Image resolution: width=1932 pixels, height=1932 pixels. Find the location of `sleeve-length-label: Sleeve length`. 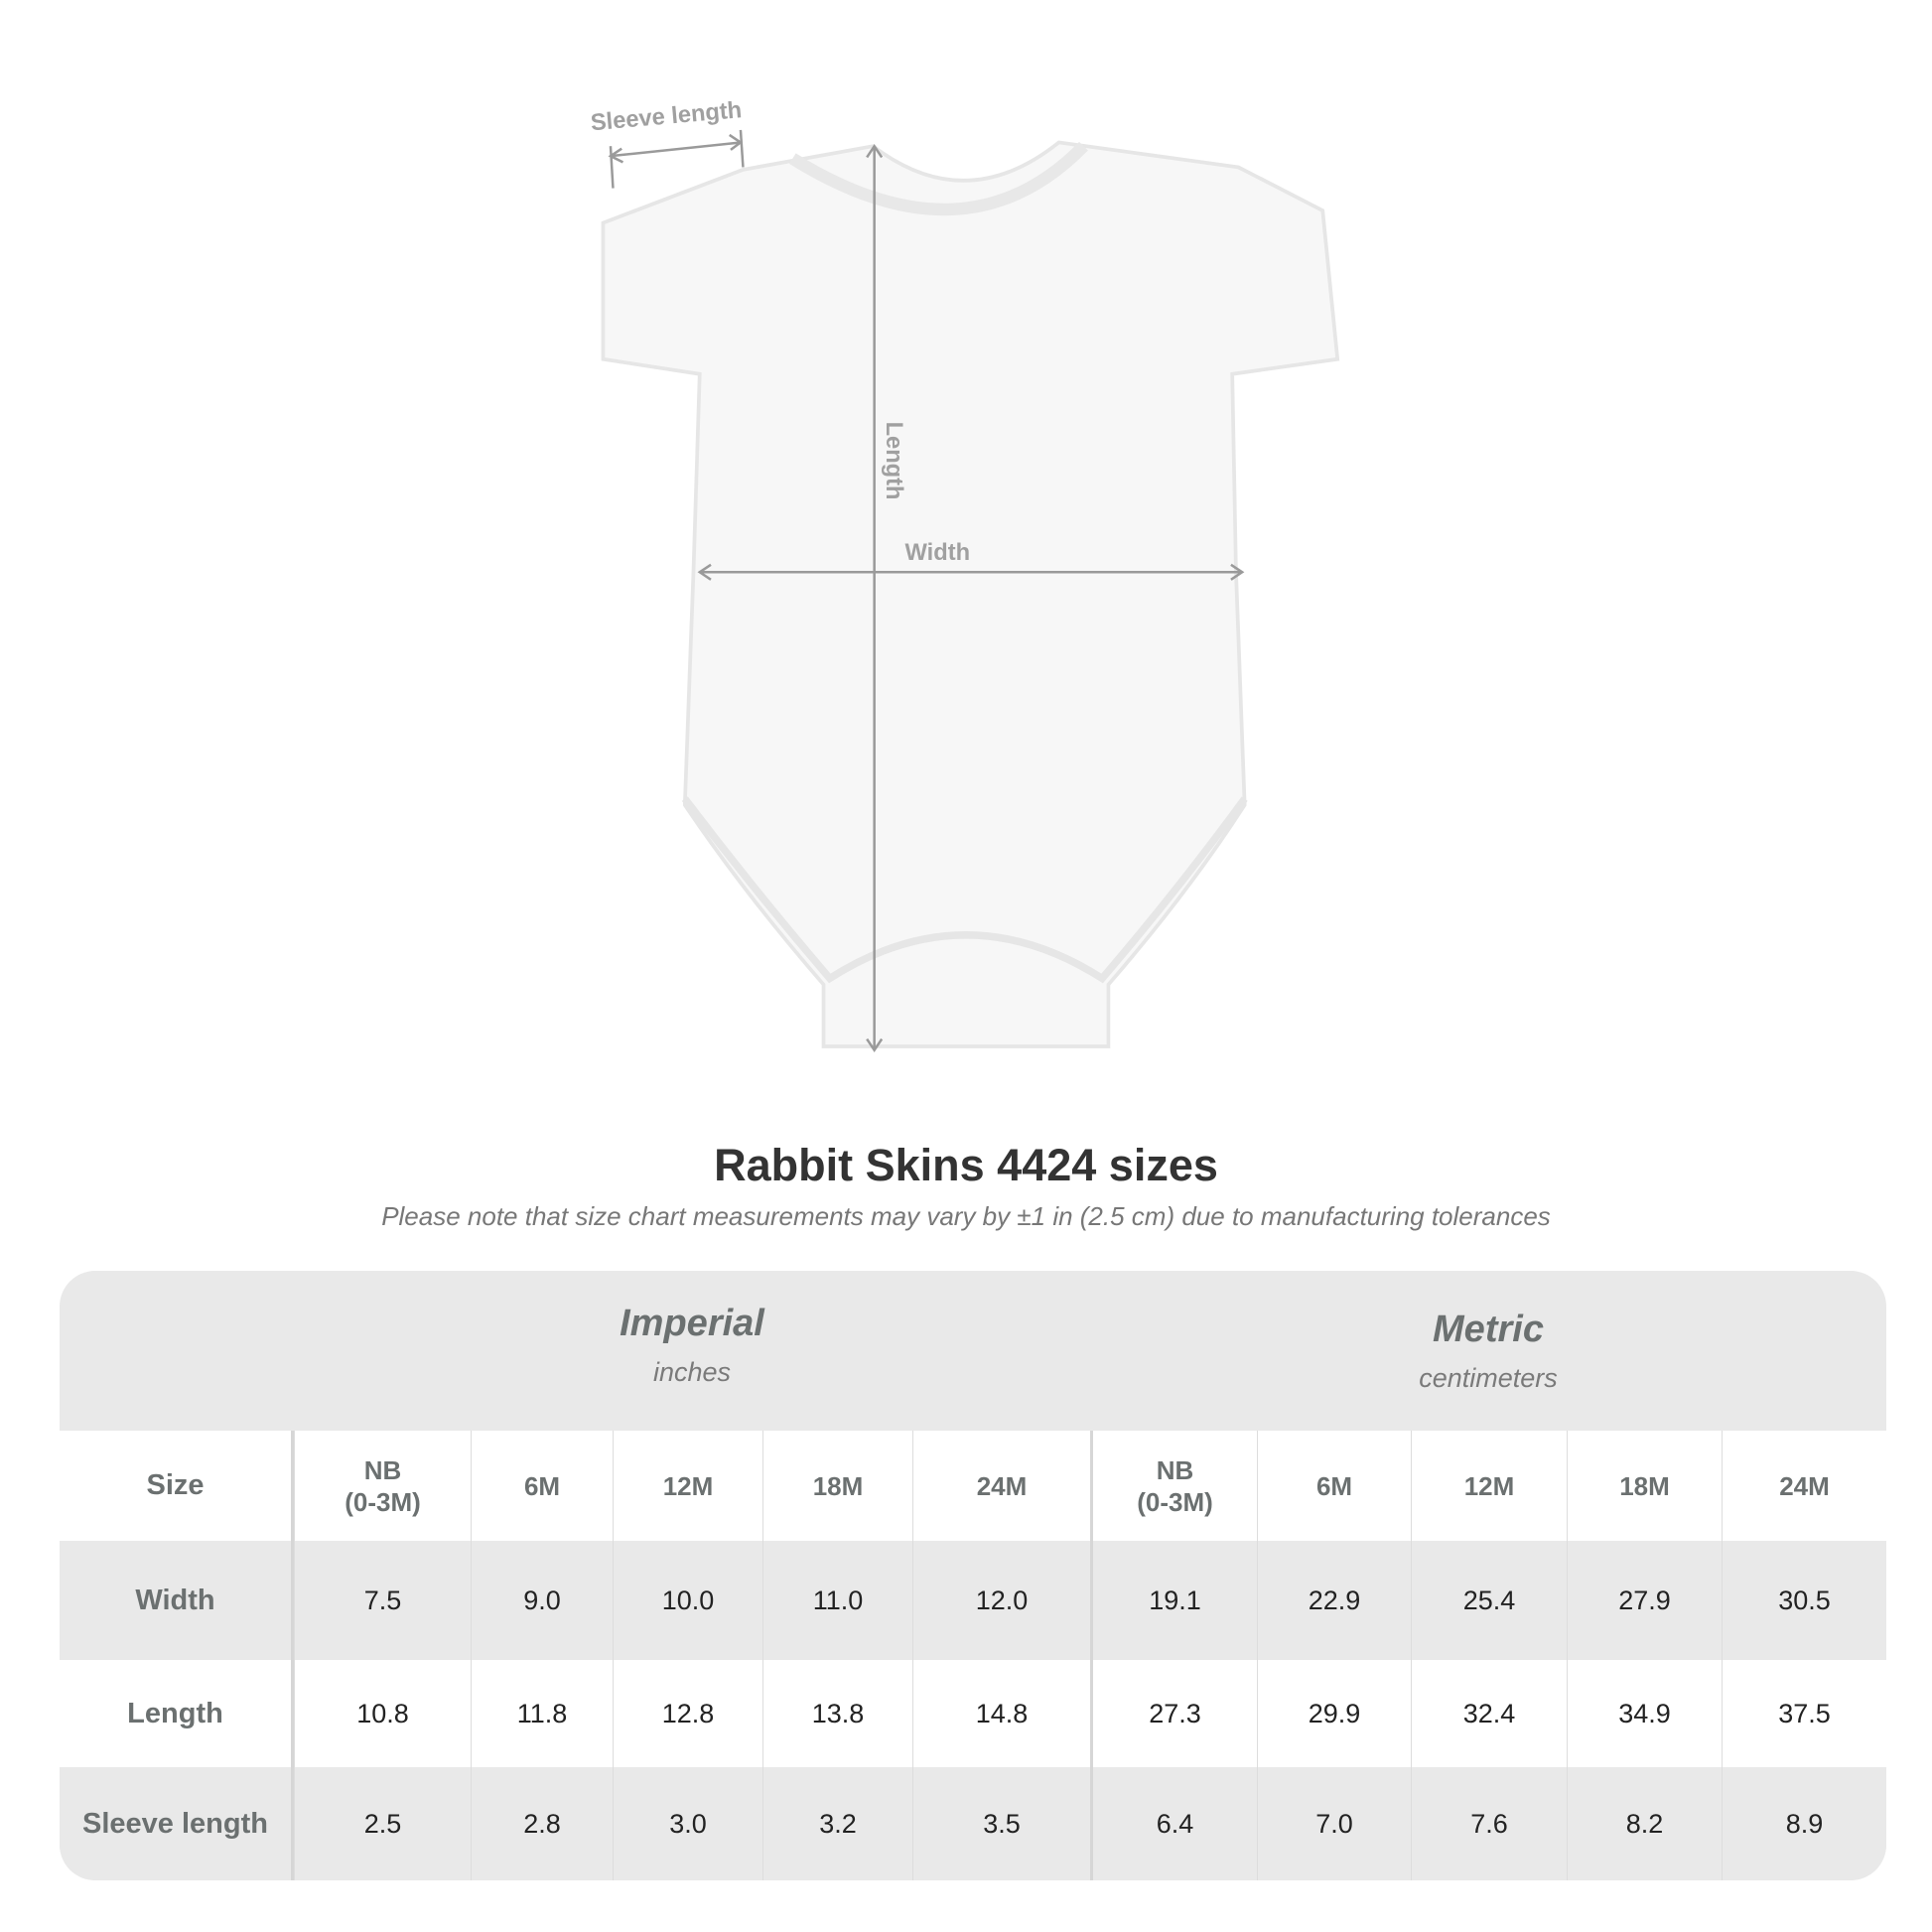

sleeve-length-label: Sleeve length is located at coordinates (666, 117).